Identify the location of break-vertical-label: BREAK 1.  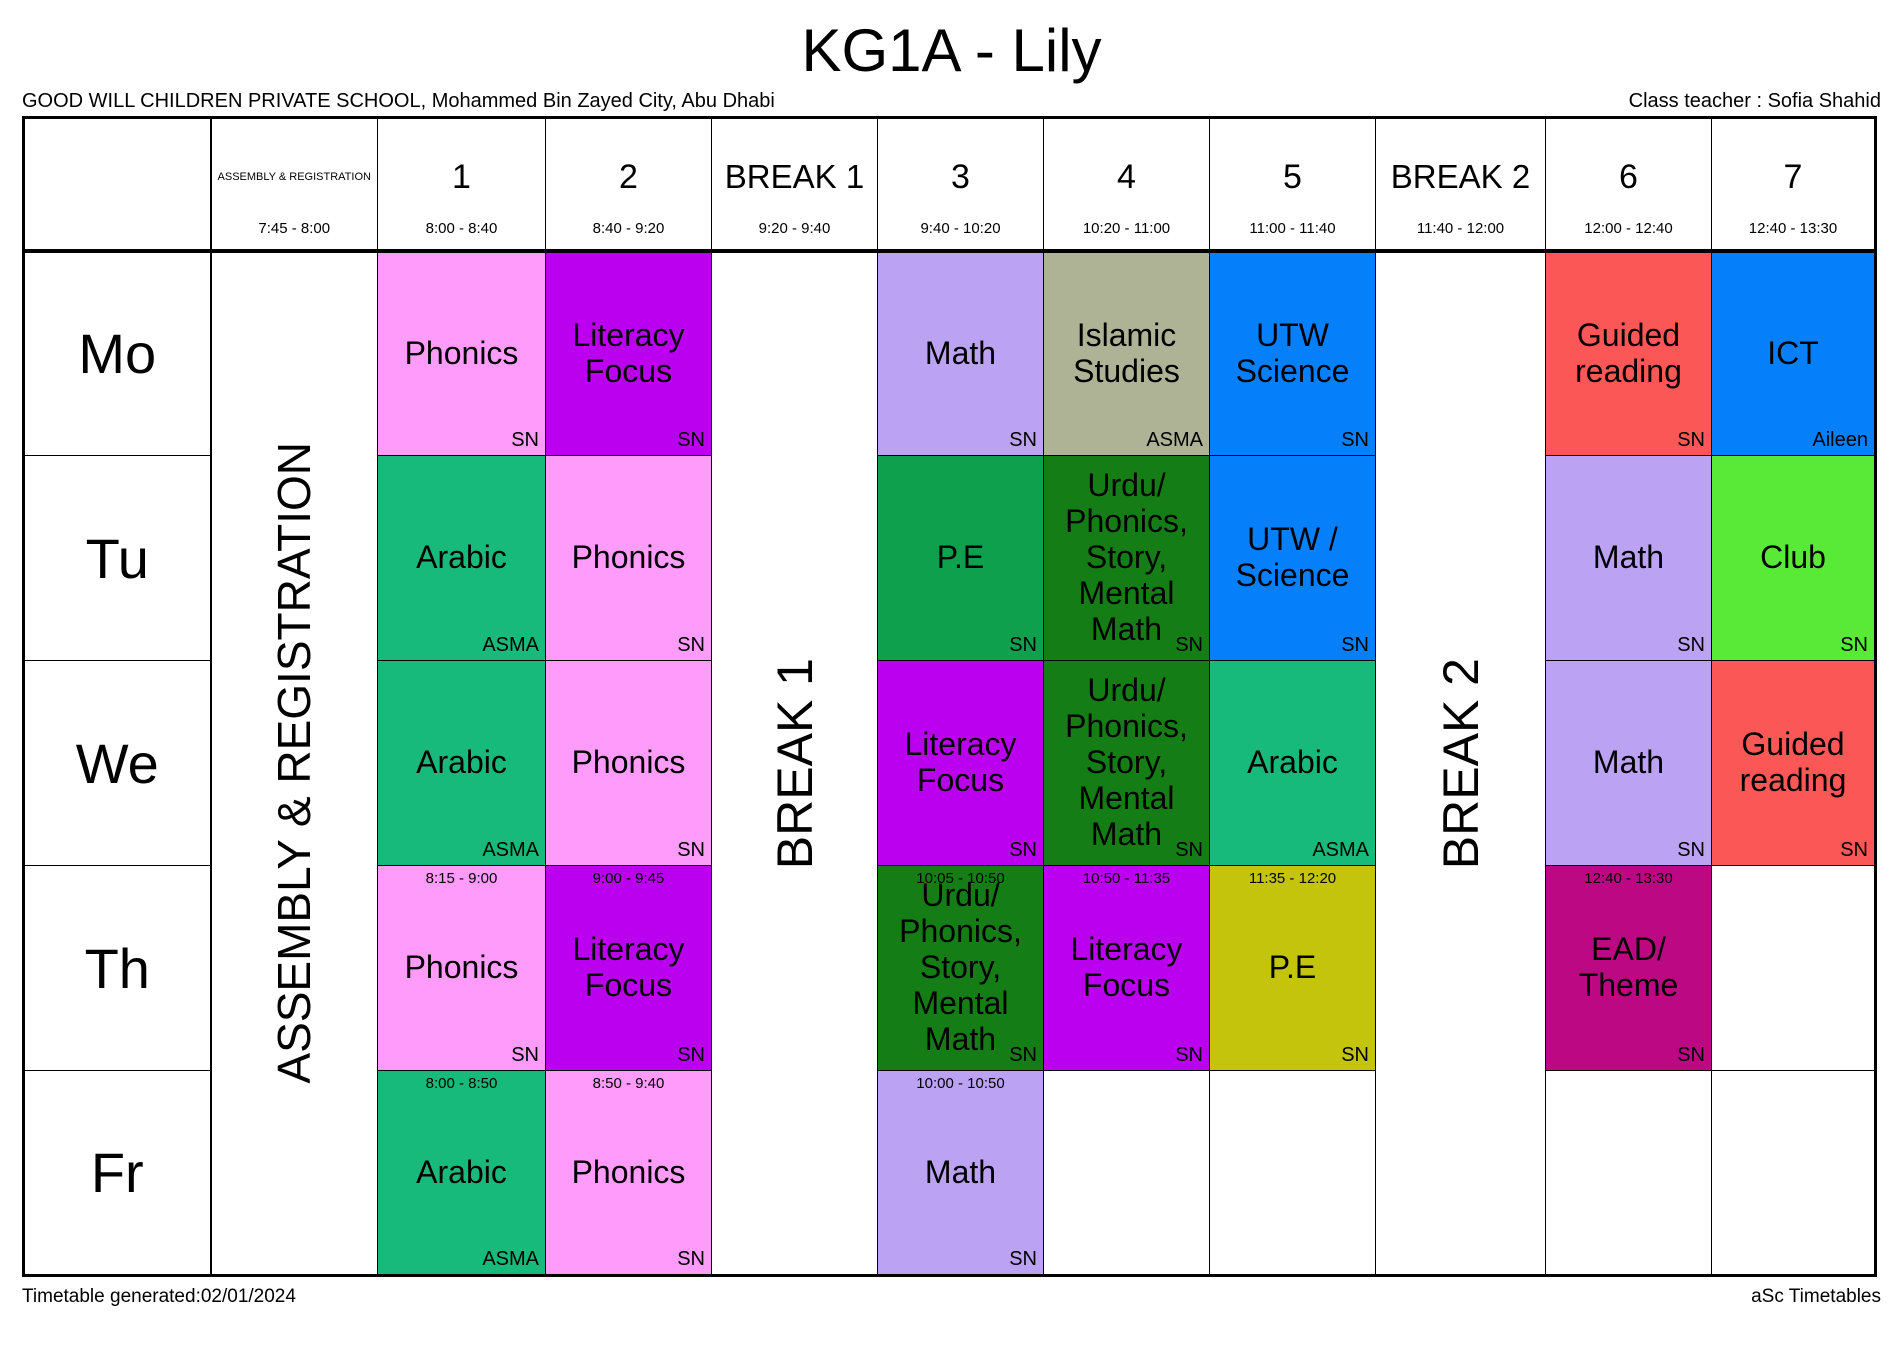
(794, 763).